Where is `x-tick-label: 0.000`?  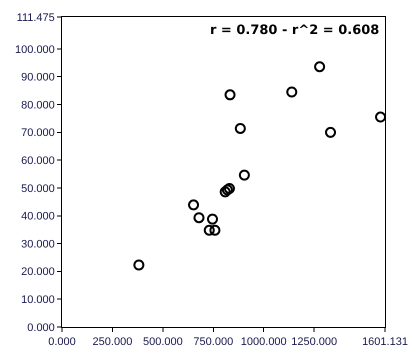 x-tick-label: 0.000 is located at coordinates (62, 342).